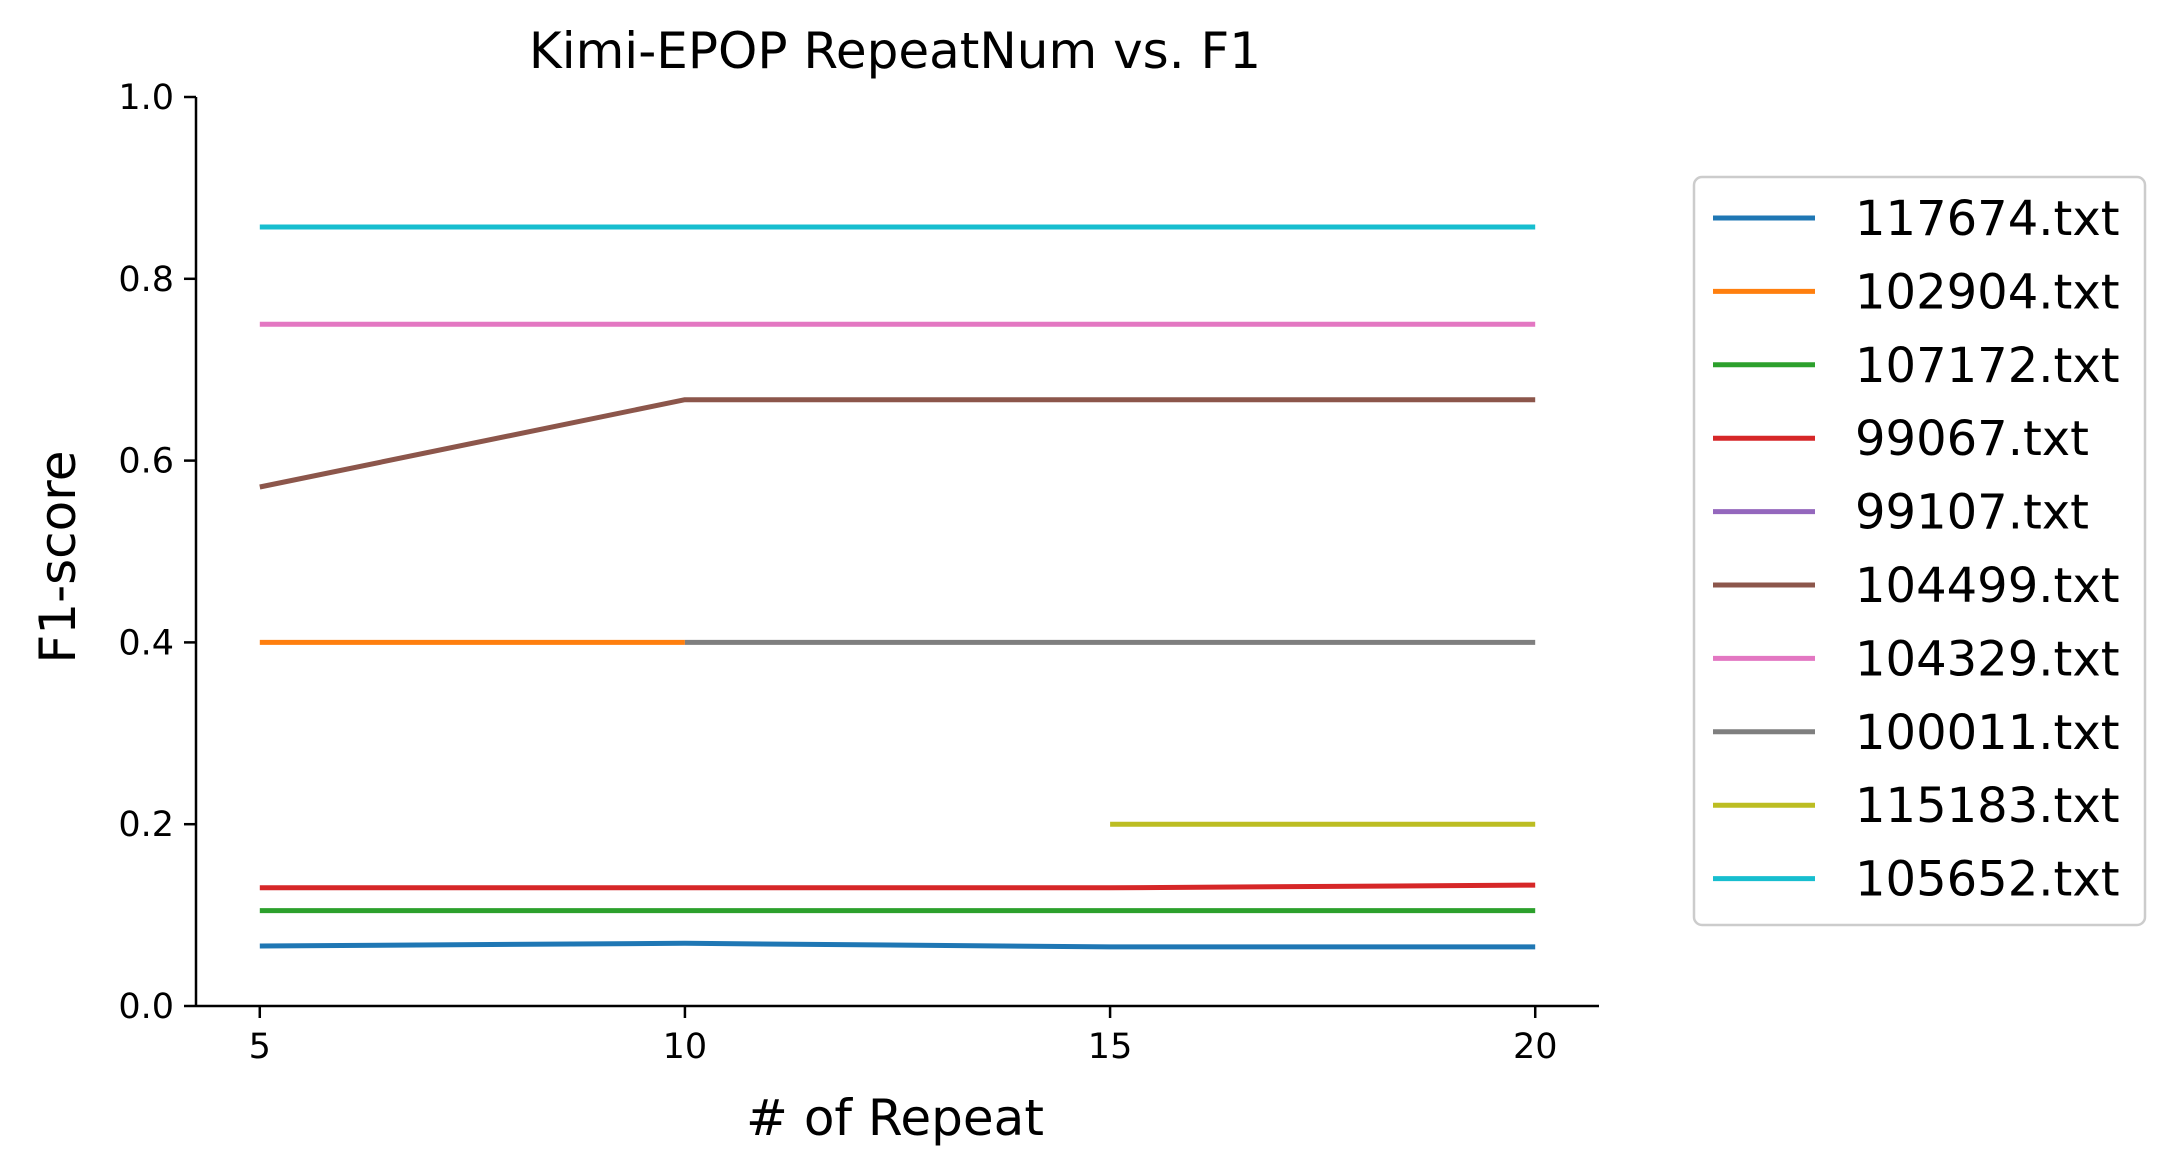 Image resolution: width=2169 pixels, height=1171 pixels. I want to click on legend-label: 107172.txt, so click(1987, 366).